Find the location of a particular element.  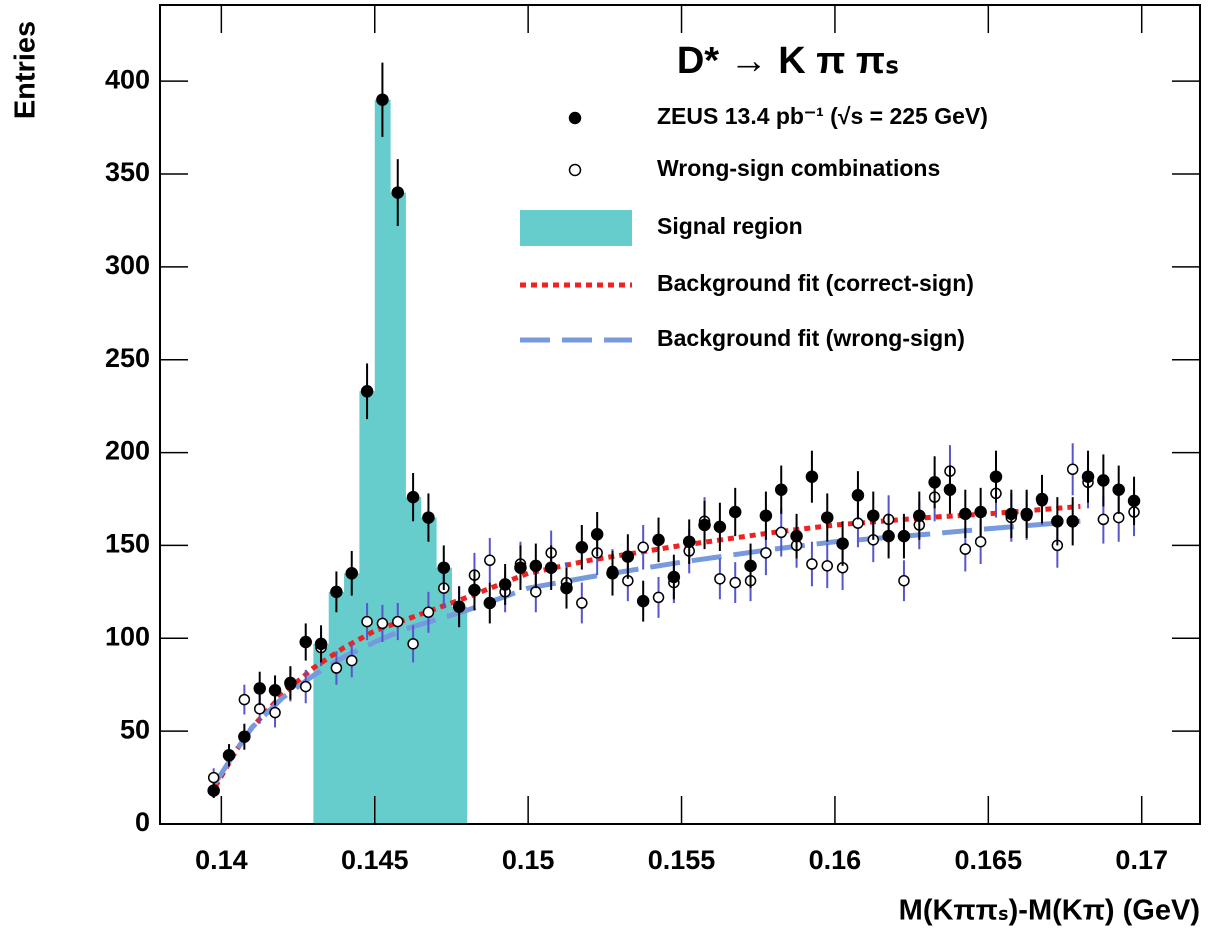

legend-label: Background fit (correct-sign) is located at coordinates (815, 283).